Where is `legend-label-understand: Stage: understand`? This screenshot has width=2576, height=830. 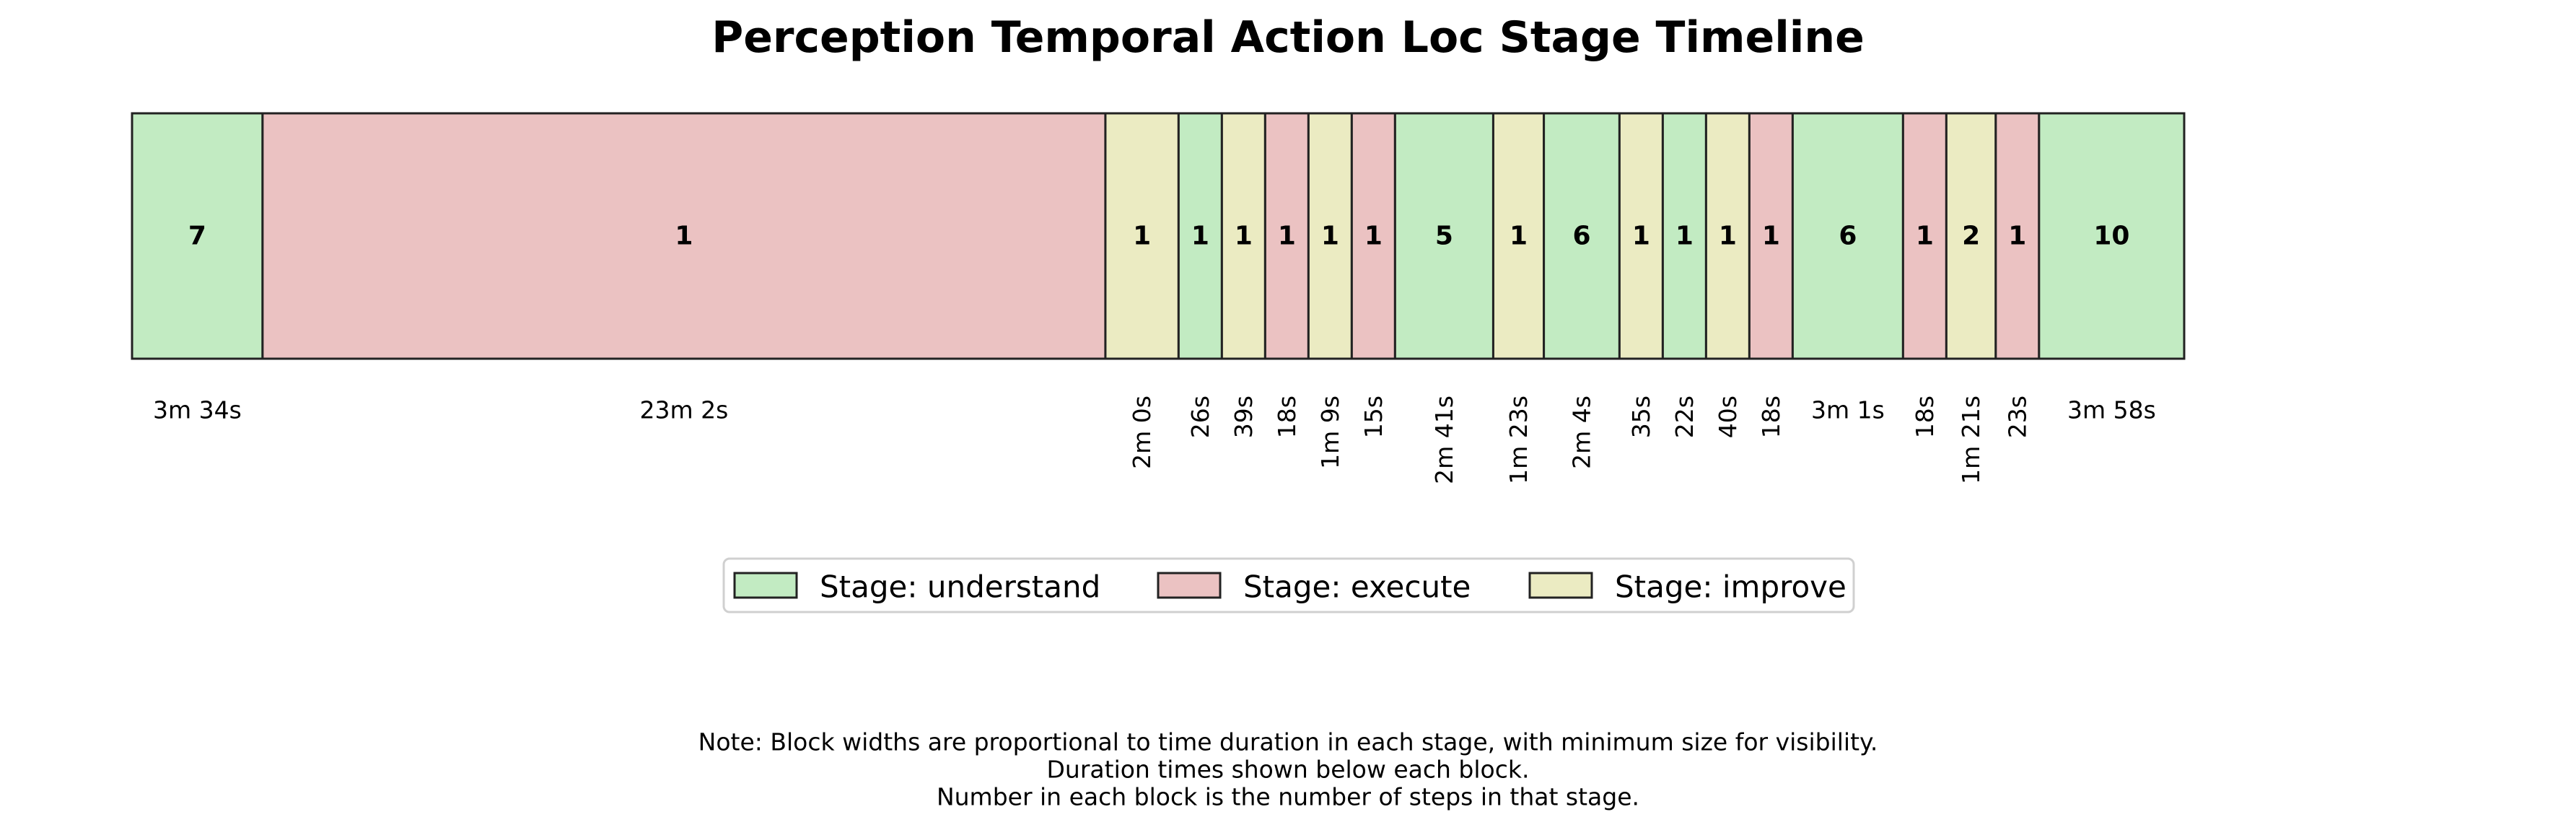 legend-label-understand: Stage: understand is located at coordinates (960, 587).